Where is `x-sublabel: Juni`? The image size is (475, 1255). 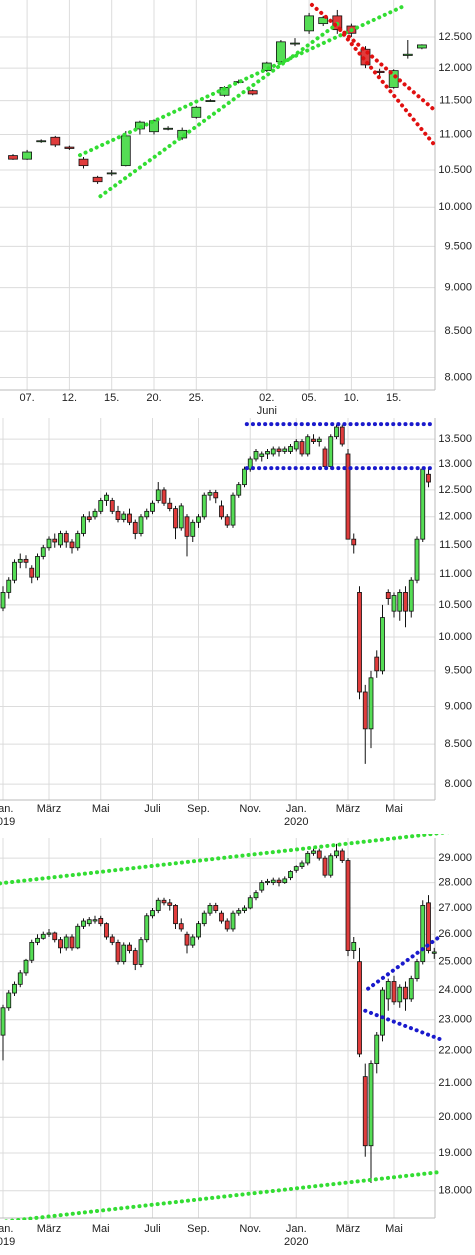 x-sublabel: Juni is located at coordinates (267, 411).